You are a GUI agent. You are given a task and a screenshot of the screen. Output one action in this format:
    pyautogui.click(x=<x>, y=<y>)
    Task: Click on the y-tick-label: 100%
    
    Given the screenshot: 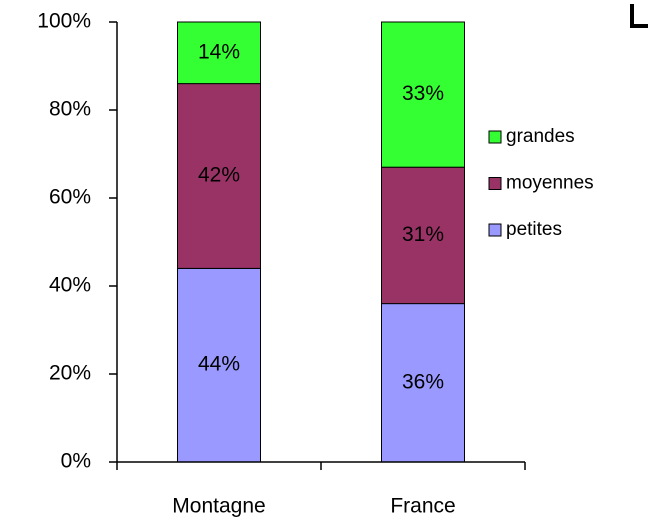 What is the action you would take?
    pyautogui.click(x=64, y=21)
    